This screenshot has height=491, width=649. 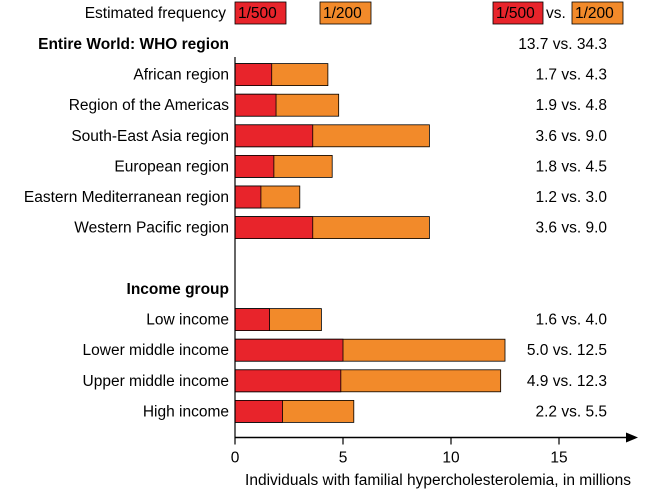 I want to click on x-tick-label: 0, so click(x=235, y=458).